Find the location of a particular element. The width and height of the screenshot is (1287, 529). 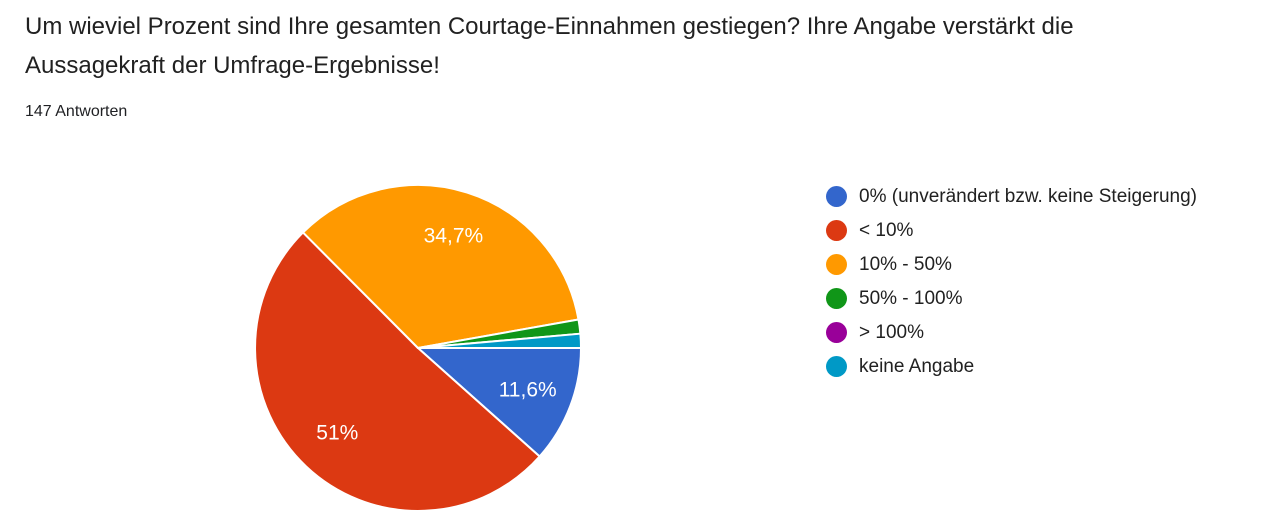

legend-item-0: 0% (unverändert bzw. keine Steigerung) is located at coordinates (1011, 196).